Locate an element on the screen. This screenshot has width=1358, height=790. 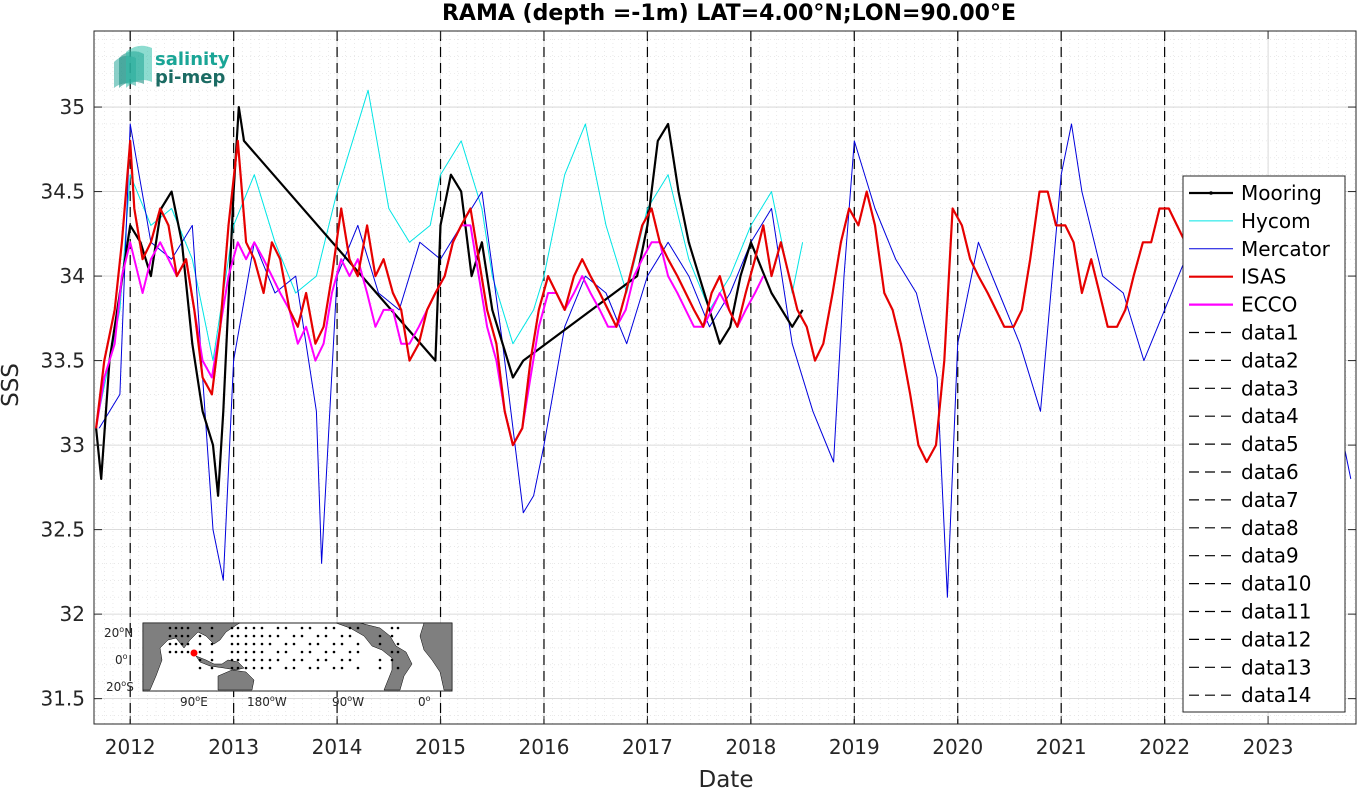
x-tick-label: 2022 is located at coordinates (1164, 747).